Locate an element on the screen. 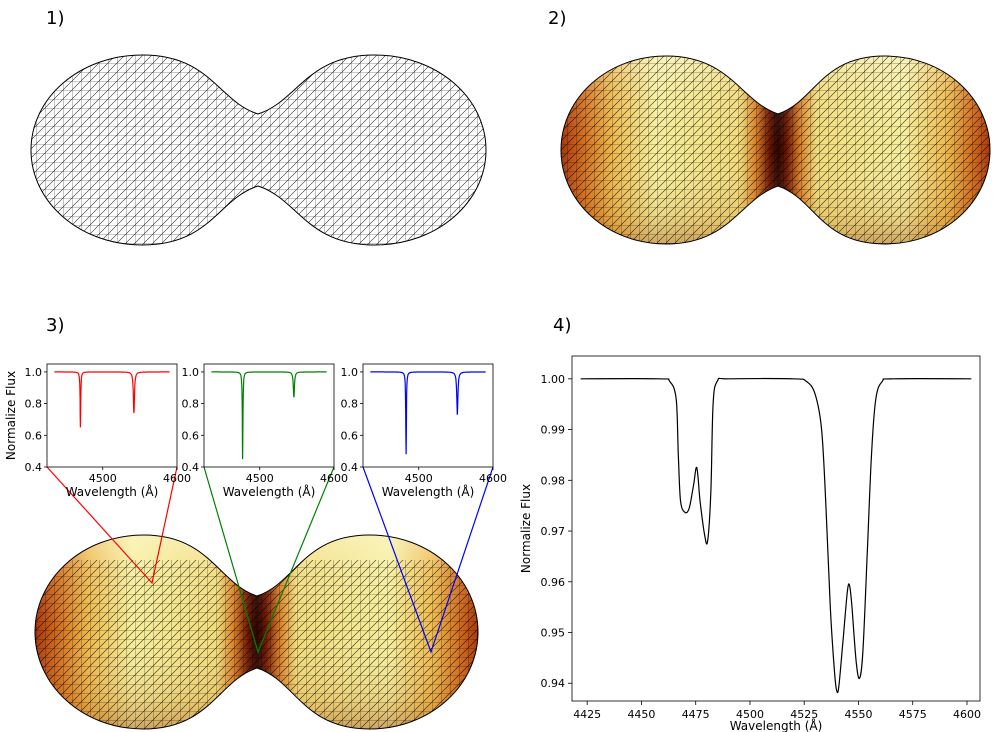 This screenshot has width=995, height=732. pointer-line-inset-middle is located at coordinates (269, 560).